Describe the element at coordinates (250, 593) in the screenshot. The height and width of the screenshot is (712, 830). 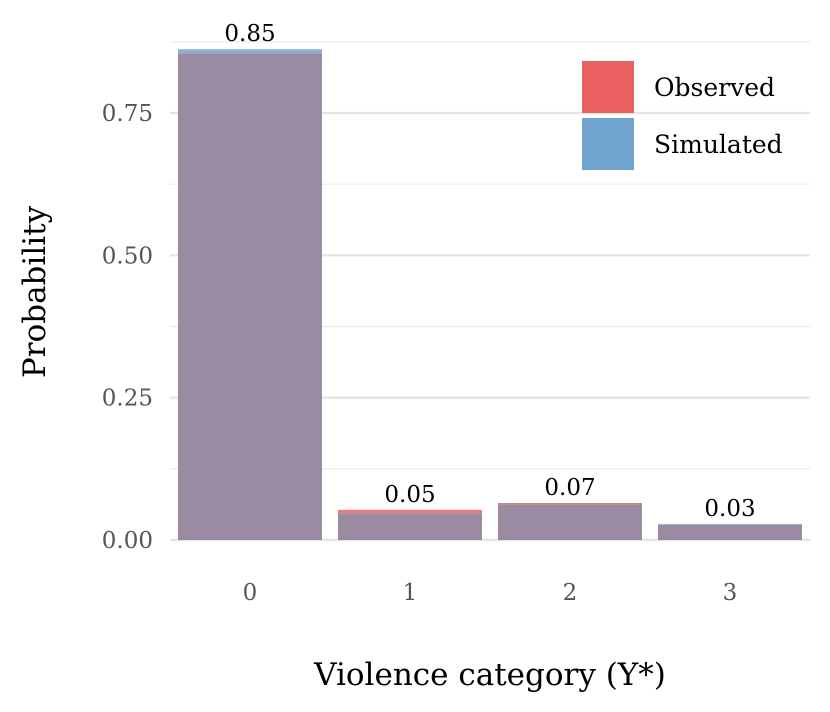
I see `x-tick-label: 0` at that location.